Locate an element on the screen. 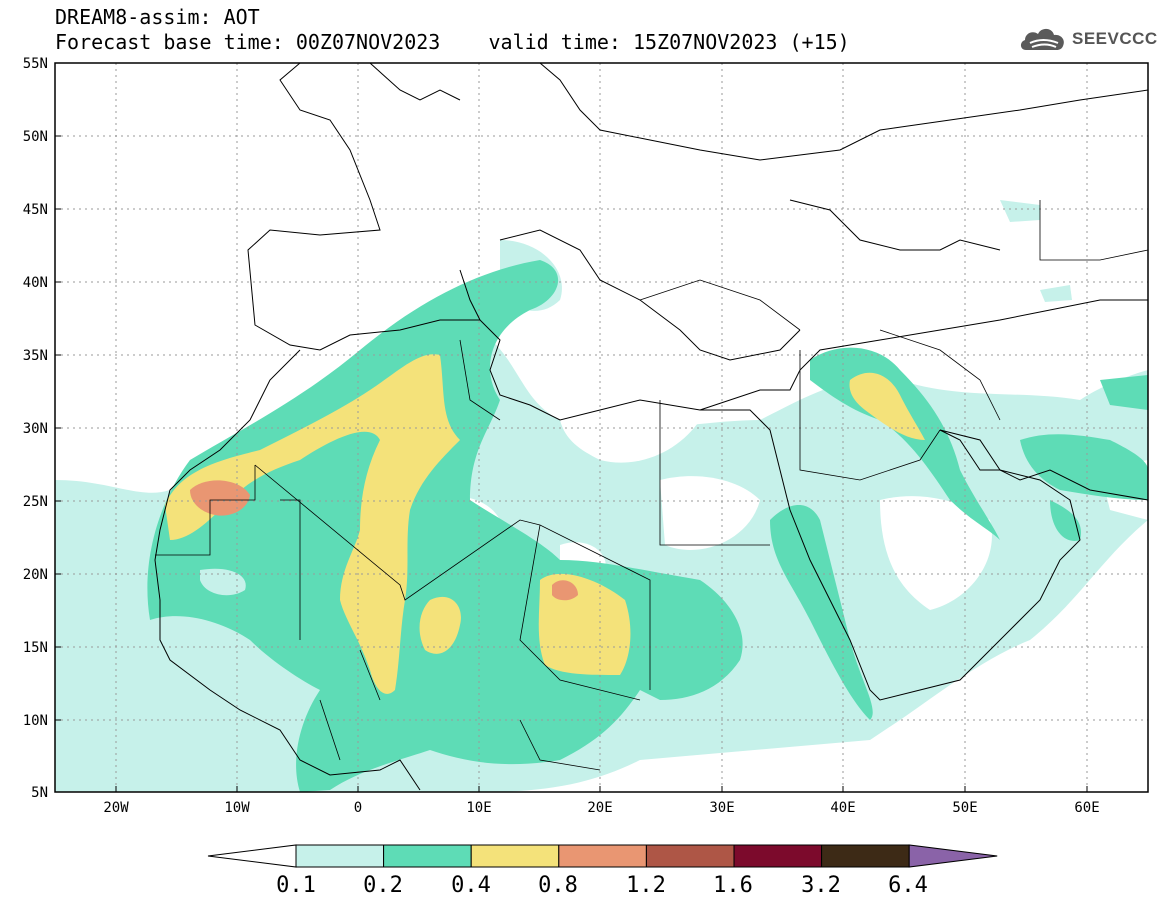 This screenshot has height=905, width=1165. lat-label: 55N is located at coordinates (35, 64).